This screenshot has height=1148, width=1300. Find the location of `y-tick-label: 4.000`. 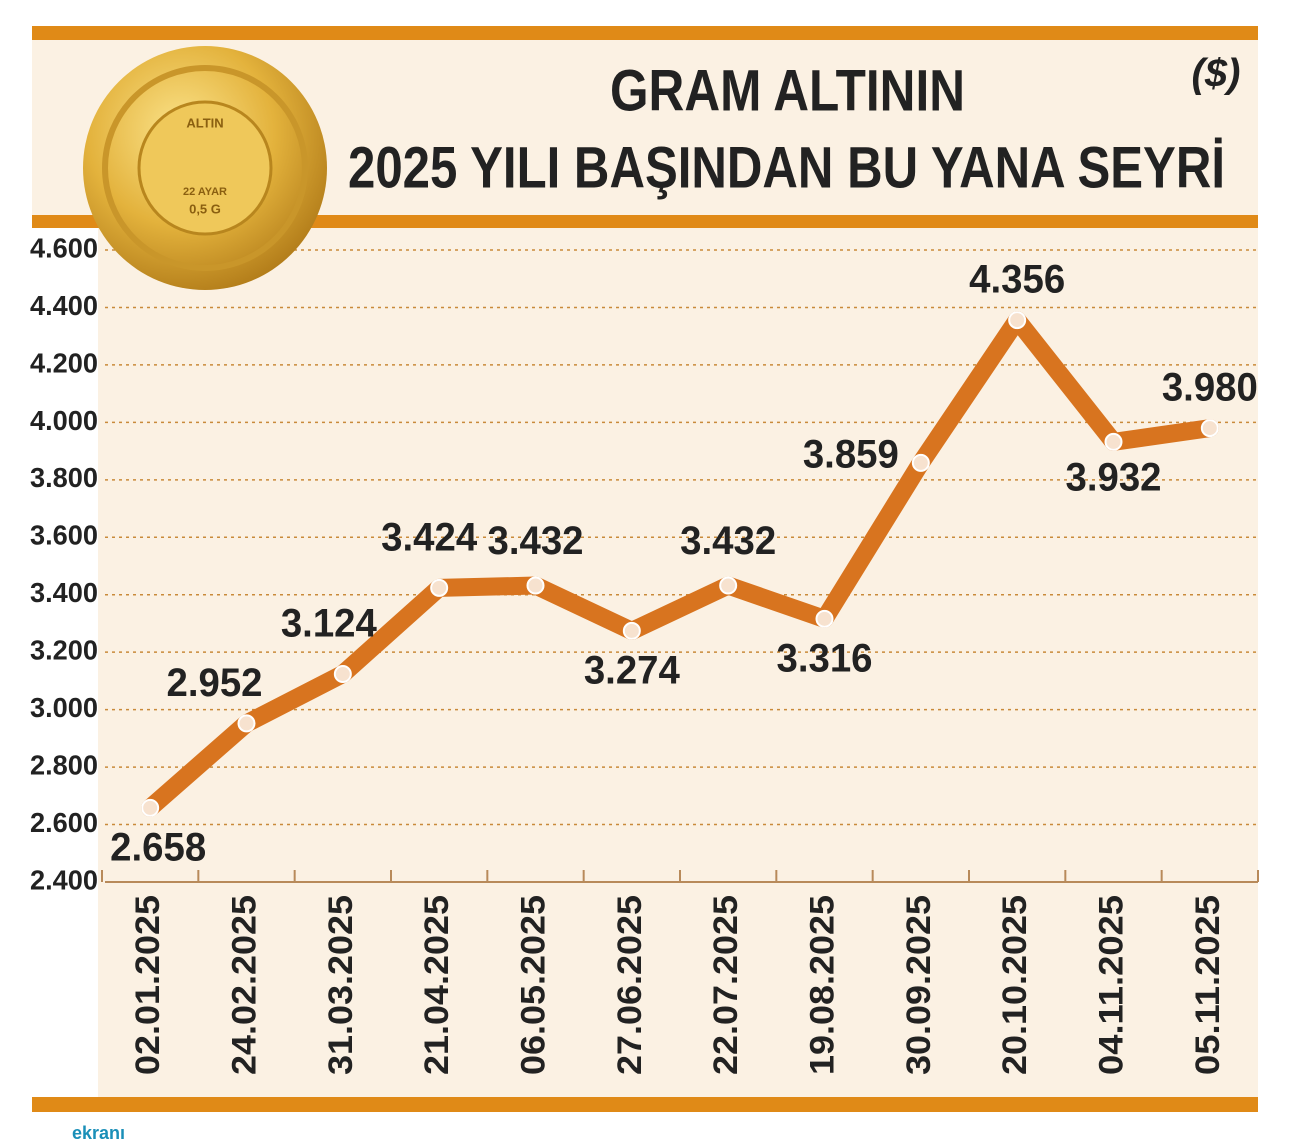

y-tick-label: 4.000 is located at coordinates (64, 420).